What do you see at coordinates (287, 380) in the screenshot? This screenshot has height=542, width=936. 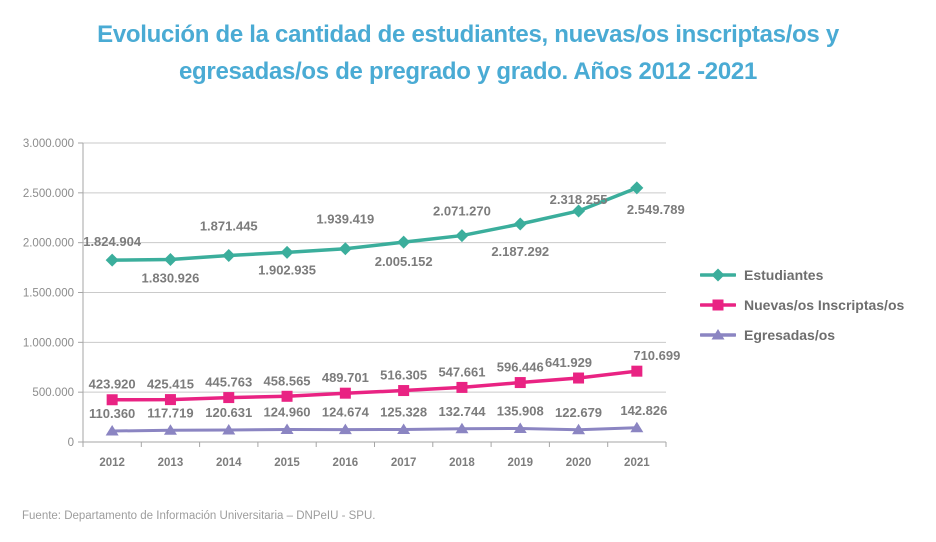 I see `svg-text: 458.565` at bounding box center [287, 380].